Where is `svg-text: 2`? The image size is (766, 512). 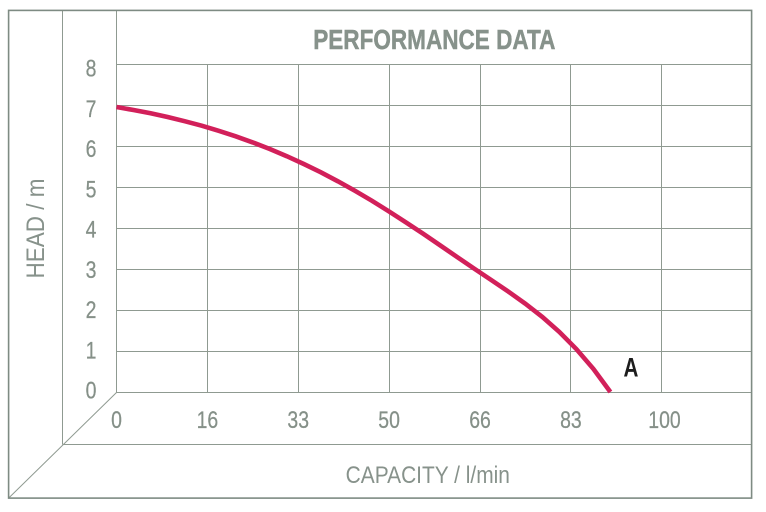
svg-text: 2 is located at coordinates (91, 310).